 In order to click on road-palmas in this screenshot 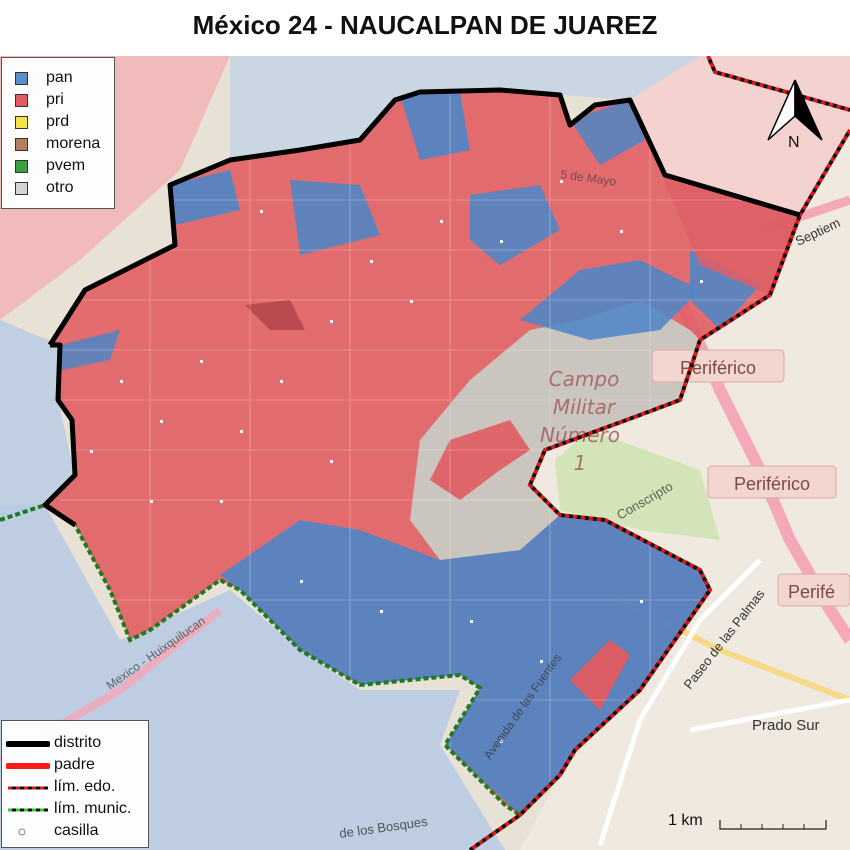, I will do `click(679, 702)`.